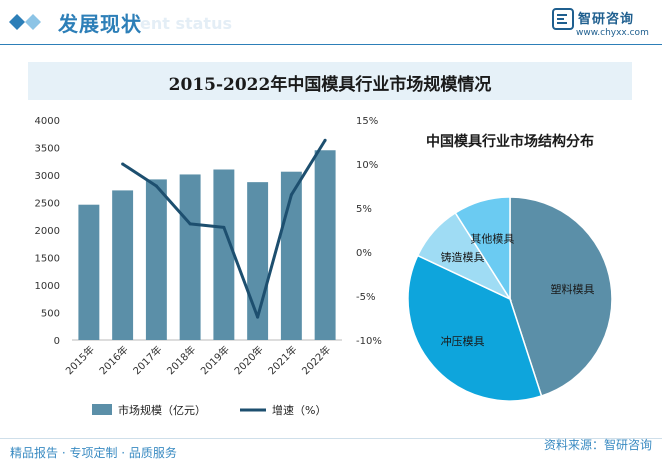 The image size is (662, 466). What do you see at coordinates (25, 22) in the screenshot?
I see `diamond-bullets-icon` at bounding box center [25, 22].